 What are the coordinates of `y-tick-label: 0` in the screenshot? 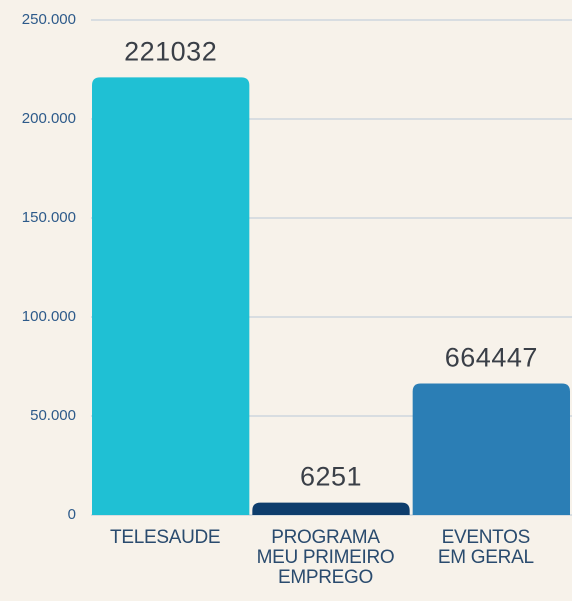 It's located at (72, 514).